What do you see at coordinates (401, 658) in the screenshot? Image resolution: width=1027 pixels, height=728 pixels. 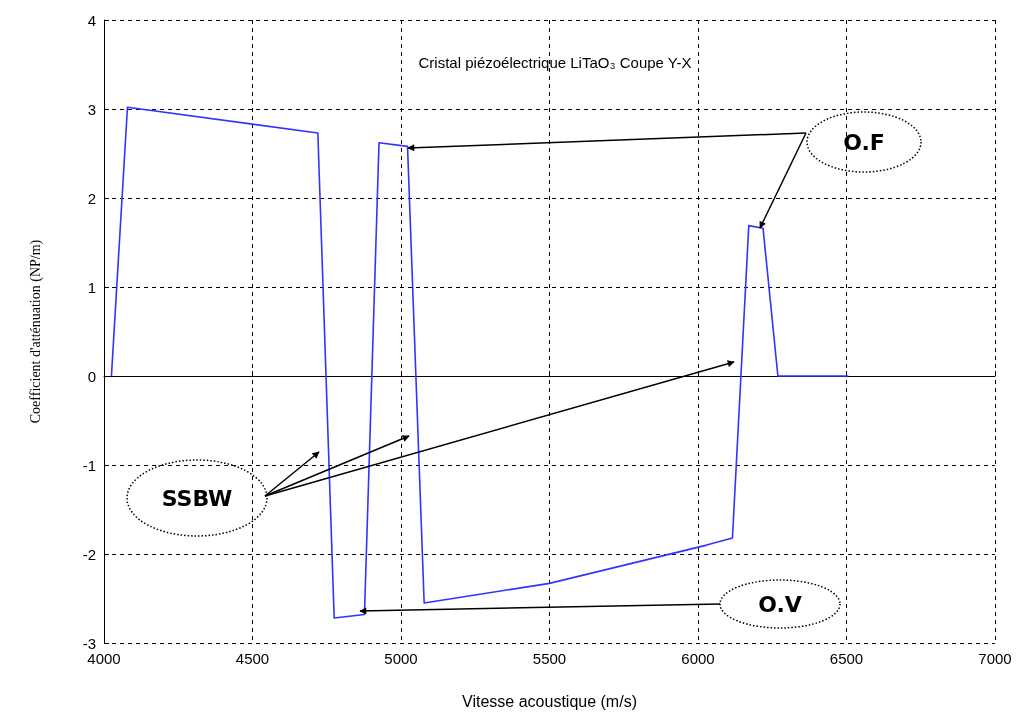 I see `x-tick-label: 5000` at bounding box center [401, 658].